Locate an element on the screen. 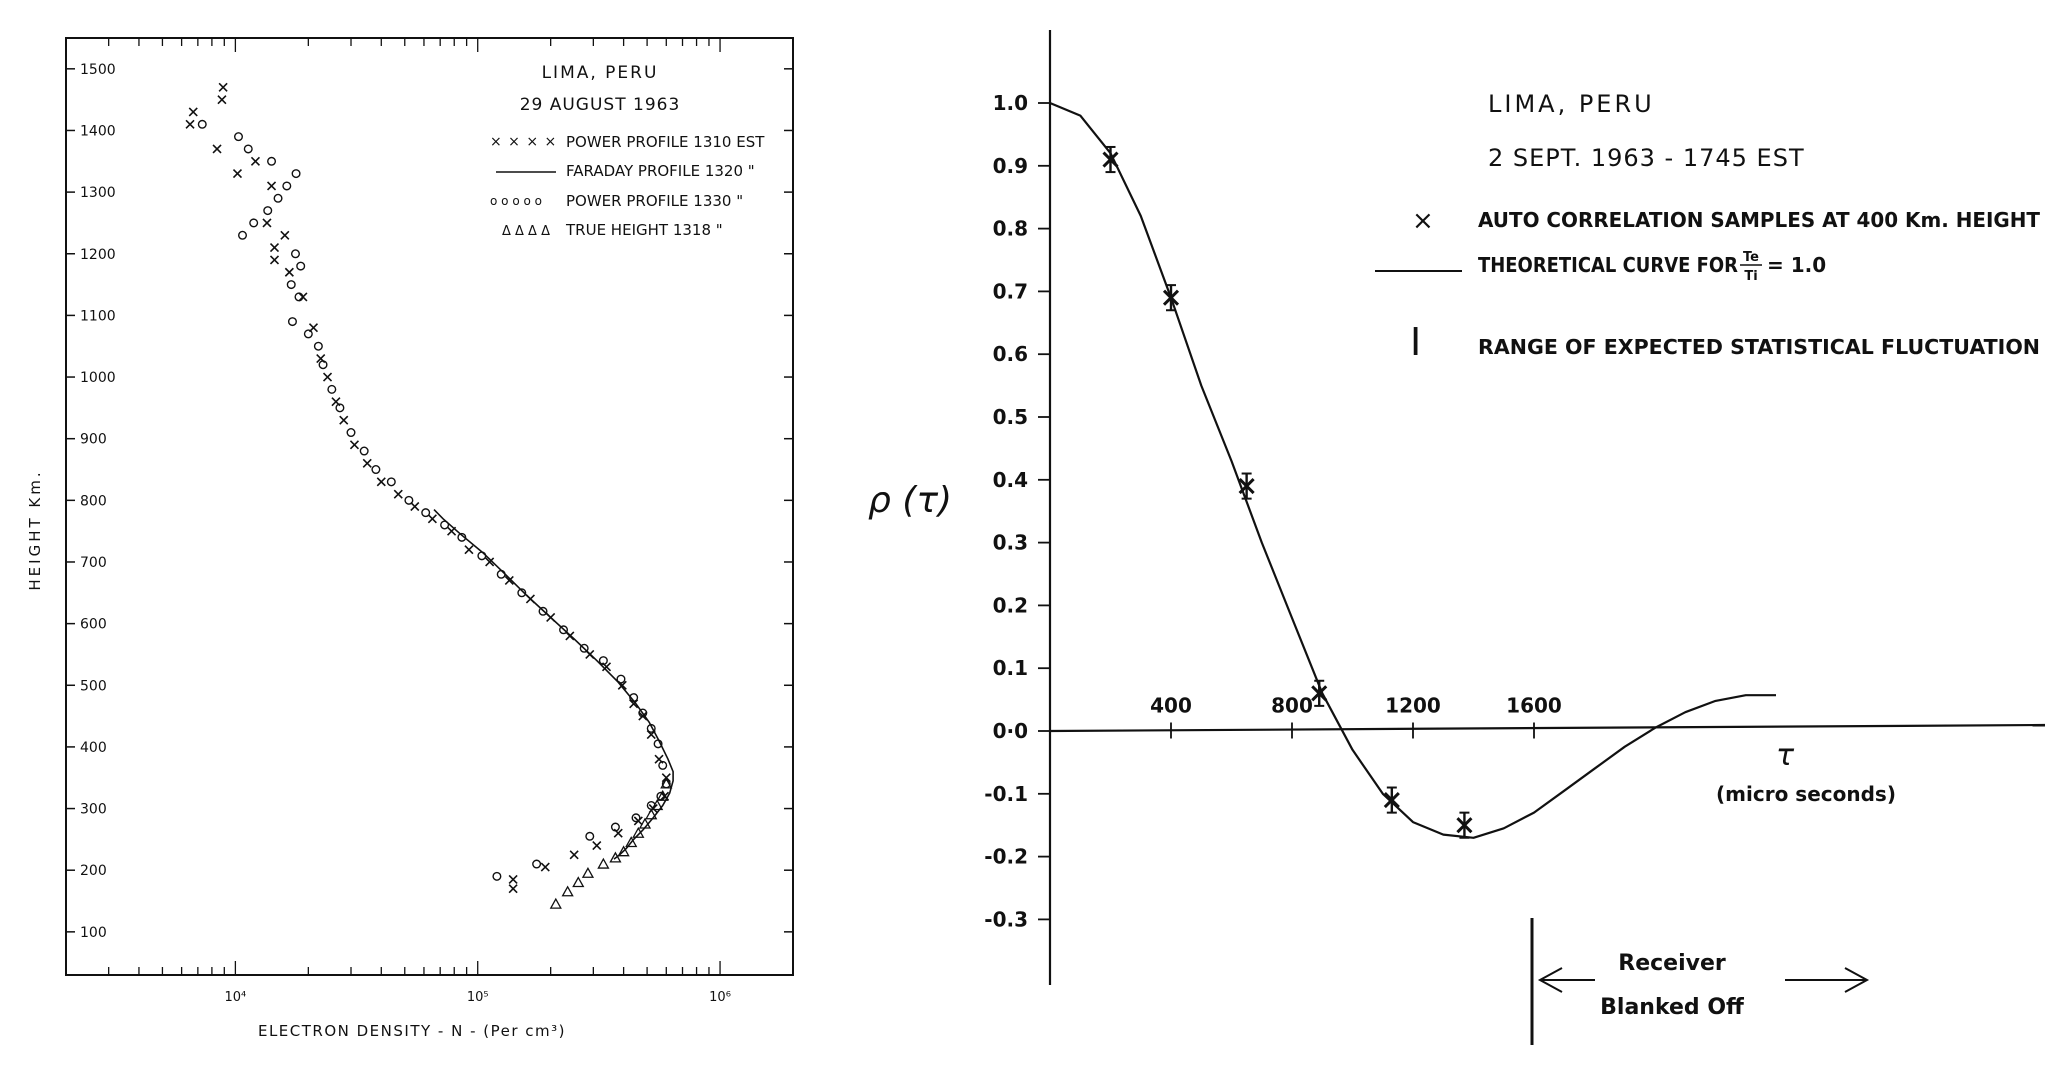 The width and height of the screenshot is (2067, 1065). right-x-tick-label: 800 is located at coordinates (1292, 706).